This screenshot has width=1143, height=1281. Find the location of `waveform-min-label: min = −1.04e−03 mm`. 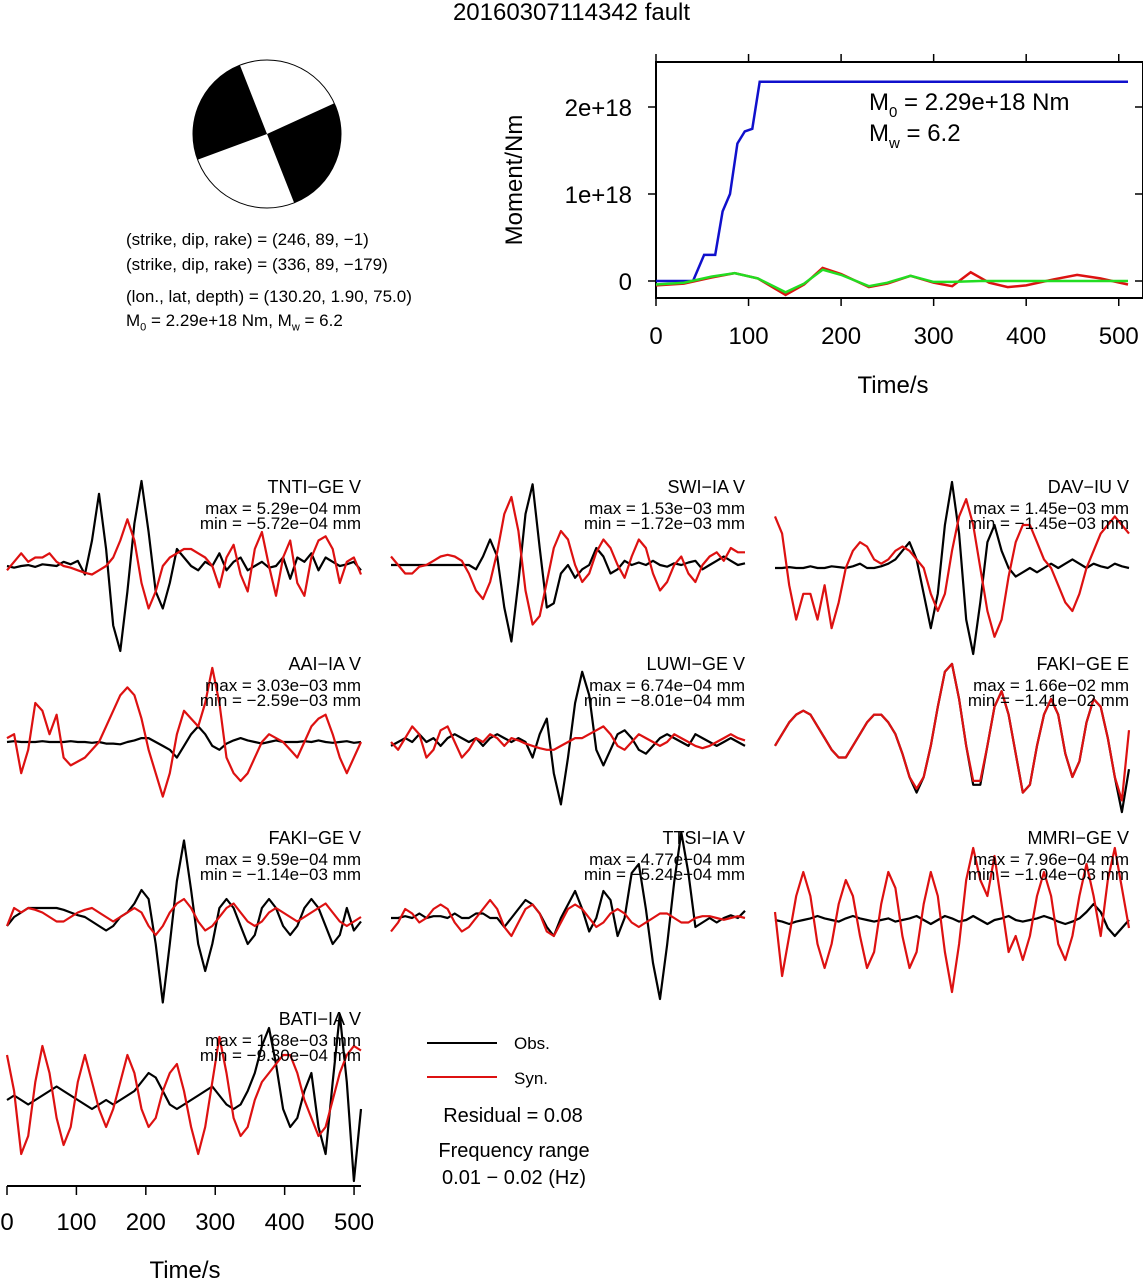

waveform-min-label: min = −1.04e−03 mm is located at coordinates (1048, 874).